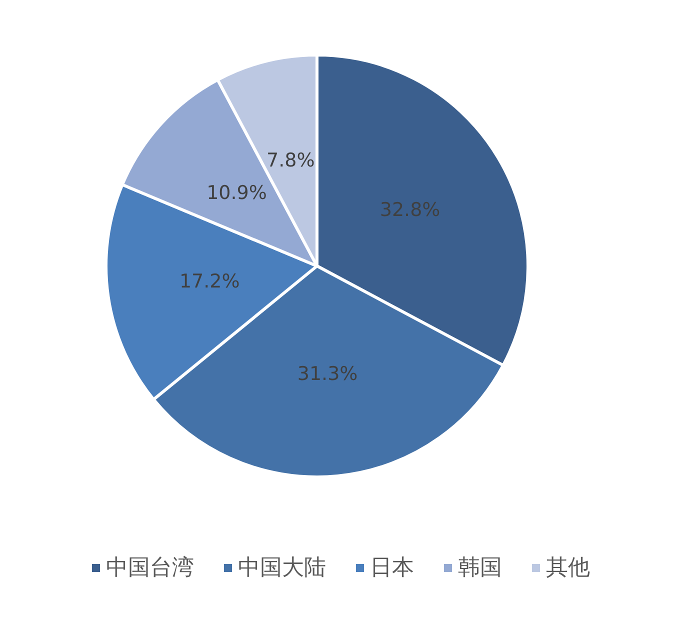 Image resolution: width=680 pixels, height=624 pixels. Describe the element at coordinates (480, 568) in the screenshot. I see `legend-label: 韩国` at that location.